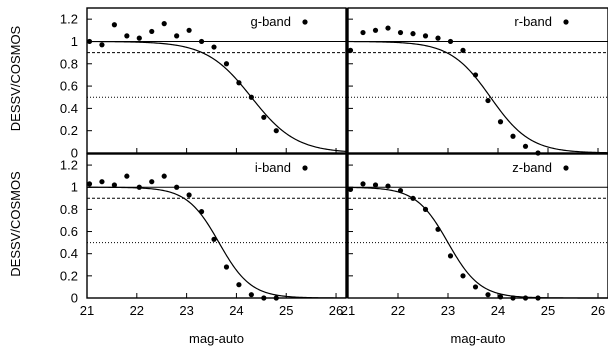 The width and height of the screenshot is (608, 348). What do you see at coordinates (533, 21) in the screenshot?
I see `legend-label: r-band` at bounding box center [533, 21].